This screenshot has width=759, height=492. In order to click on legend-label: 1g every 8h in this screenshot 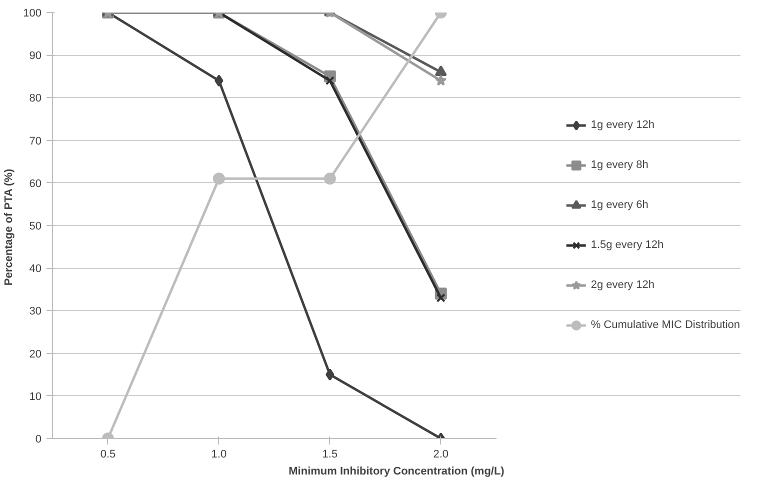, I will do `click(619, 165)`.